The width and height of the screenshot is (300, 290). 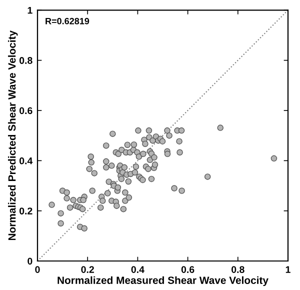 I want to click on x-axis-title: Normalized Measured Shear Wave Velocity, so click(x=163, y=281).